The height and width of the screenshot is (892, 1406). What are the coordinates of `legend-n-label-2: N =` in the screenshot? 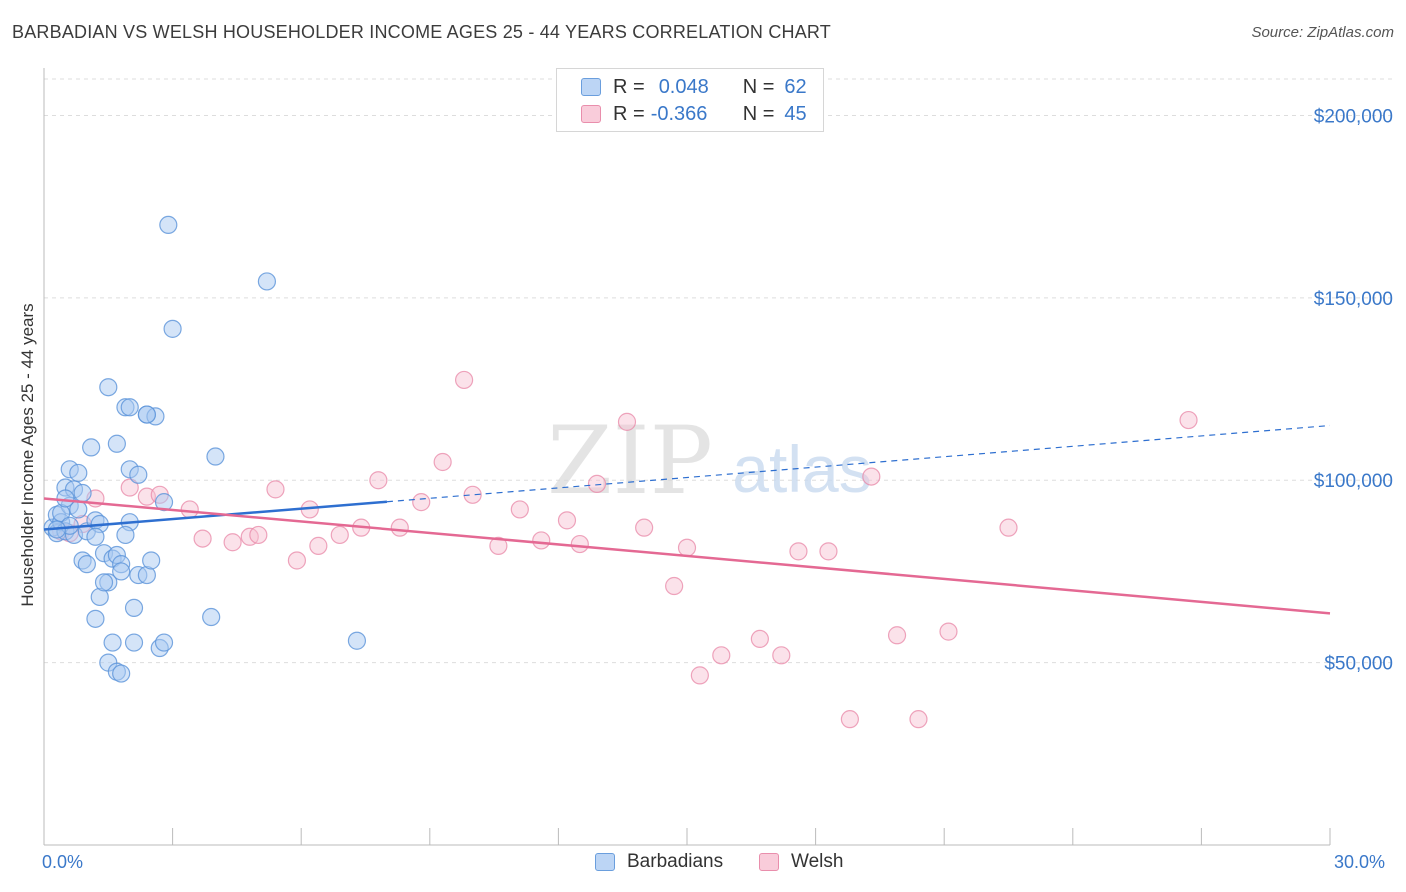 It's located at (758, 113).